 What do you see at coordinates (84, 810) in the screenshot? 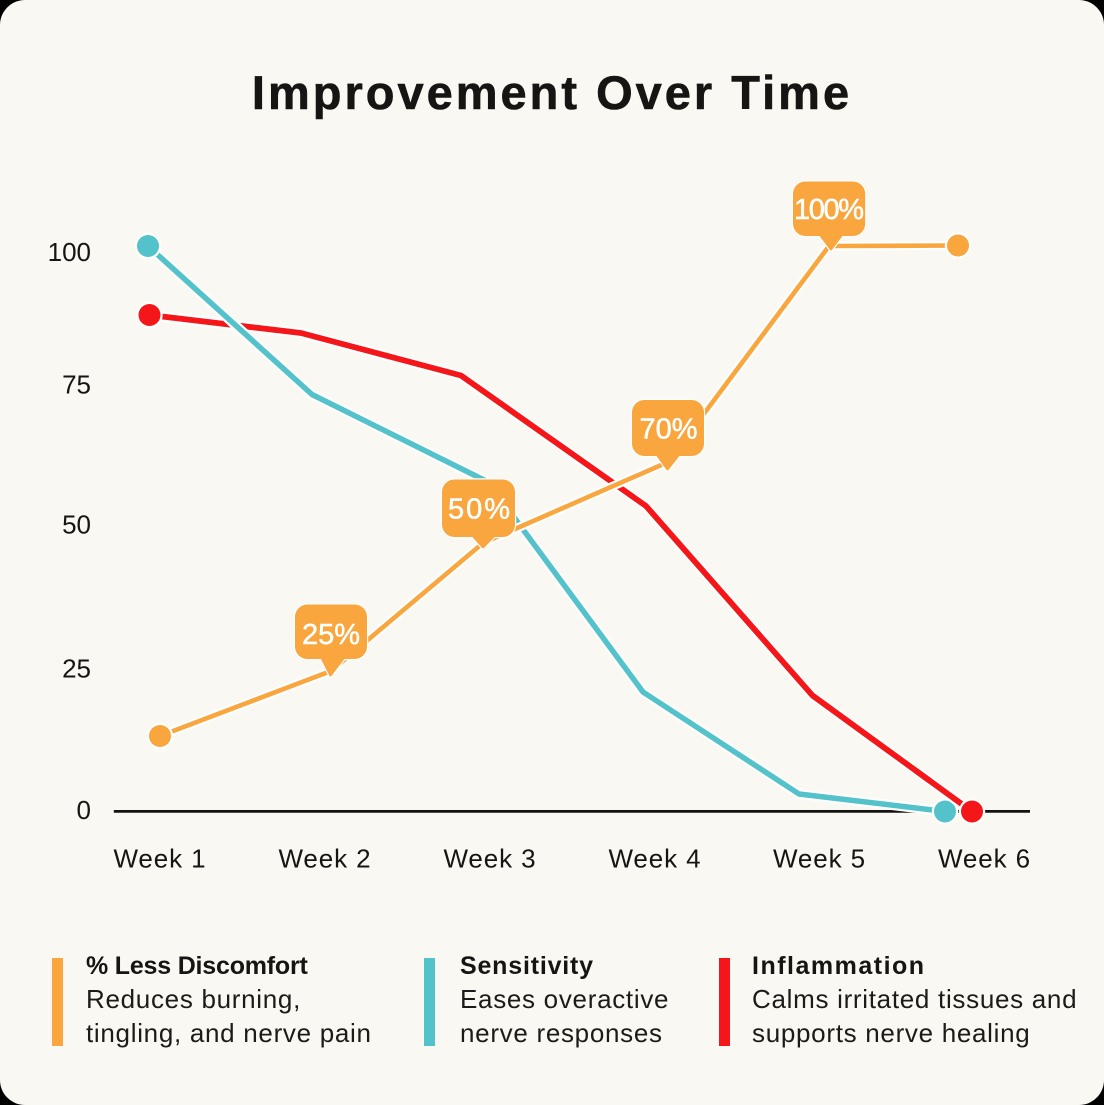
I see `svg-text: 0` at bounding box center [84, 810].